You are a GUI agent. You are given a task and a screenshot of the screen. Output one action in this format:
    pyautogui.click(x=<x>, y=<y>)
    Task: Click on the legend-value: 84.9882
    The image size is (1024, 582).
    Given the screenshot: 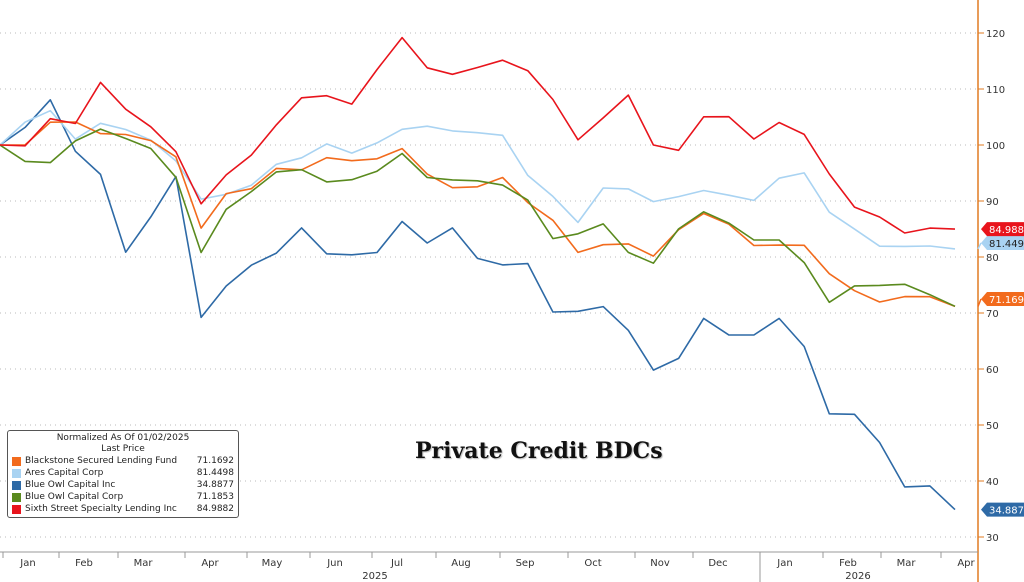 What is the action you would take?
    pyautogui.click(x=215, y=509)
    